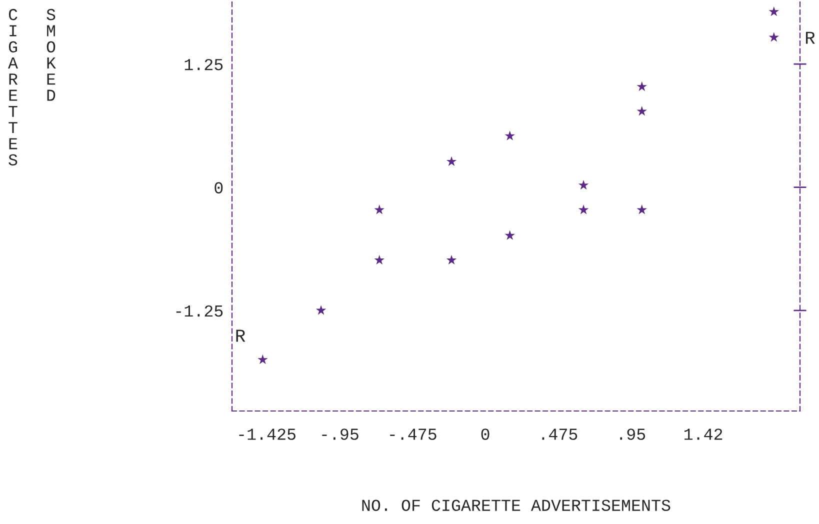  What do you see at coordinates (633, 434) in the screenshot?
I see `x-tick-label: .95` at bounding box center [633, 434].